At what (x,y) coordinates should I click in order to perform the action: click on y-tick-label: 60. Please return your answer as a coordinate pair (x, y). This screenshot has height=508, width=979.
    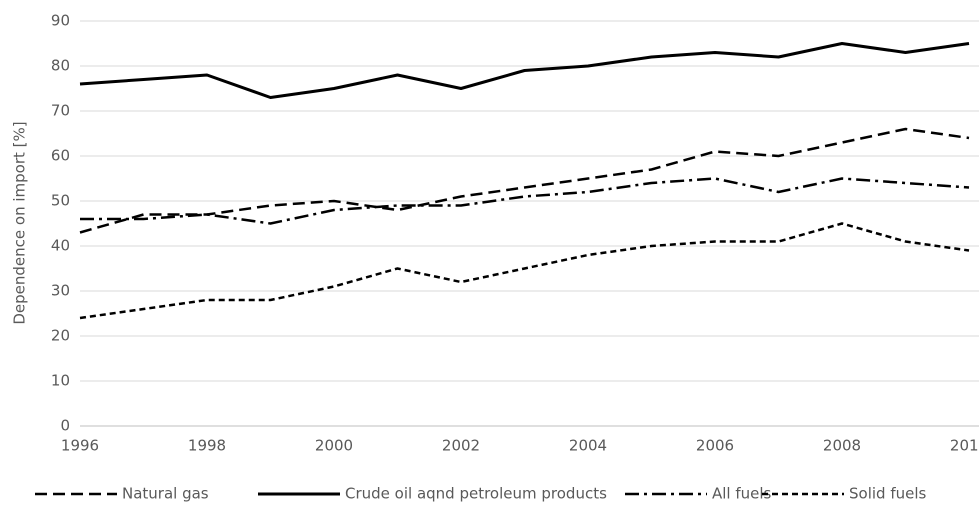
    Looking at the image, I should click on (60, 156).